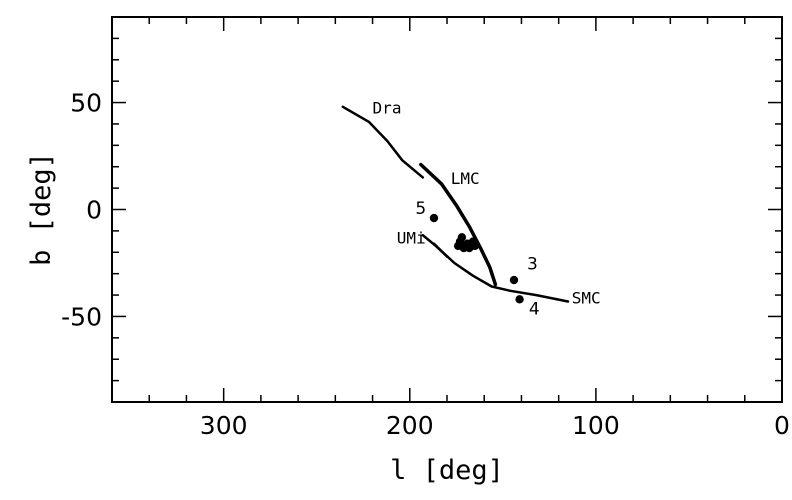 The height and width of the screenshot is (500, 792). Describe the element at coordinates (86, 103) in the screenshot. I see `y-tick-label: 50` at that location.